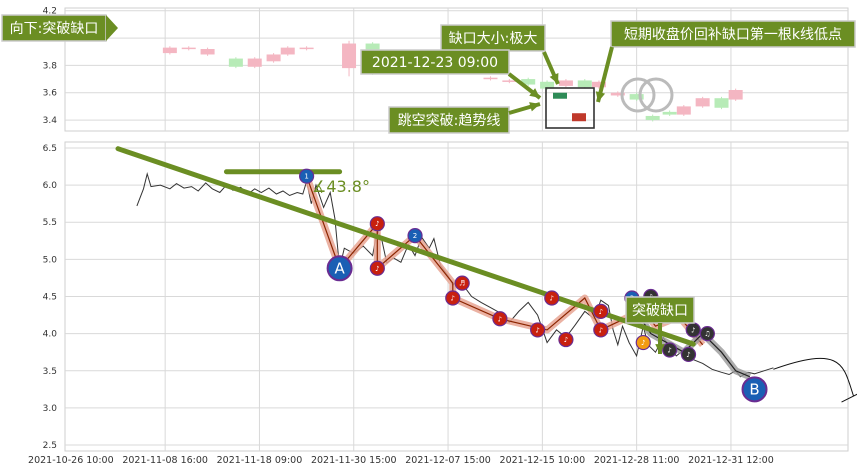 This screenshot has height=472, width=857. What do you see at coordinates (448, 460) in the screenshot?
I see `x-tick-label: 2021-12-07 15:00` at bounding box center [448, 460].